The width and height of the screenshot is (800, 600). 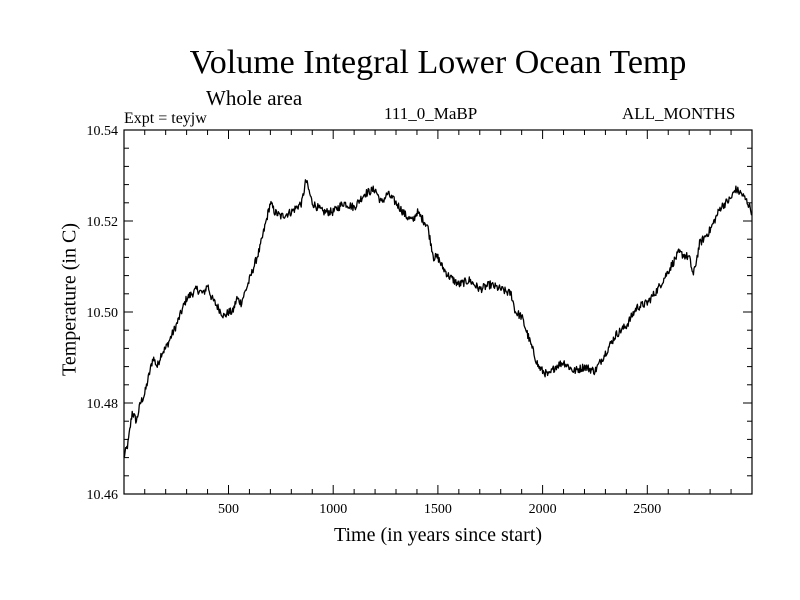 What do you see at coordinates (438, 62) in the screenshot?
I see `chart-title: Volume Integral Lower Ocean Temp` at bounding box center [438, 62].